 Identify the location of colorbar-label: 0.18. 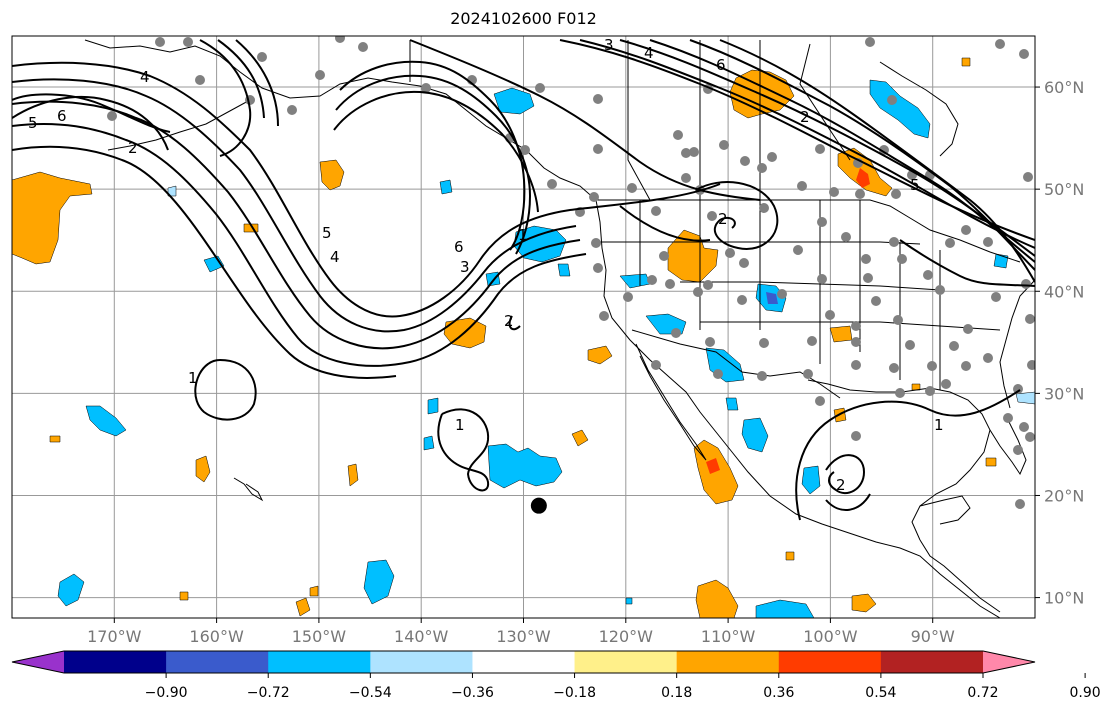
(676, 693).